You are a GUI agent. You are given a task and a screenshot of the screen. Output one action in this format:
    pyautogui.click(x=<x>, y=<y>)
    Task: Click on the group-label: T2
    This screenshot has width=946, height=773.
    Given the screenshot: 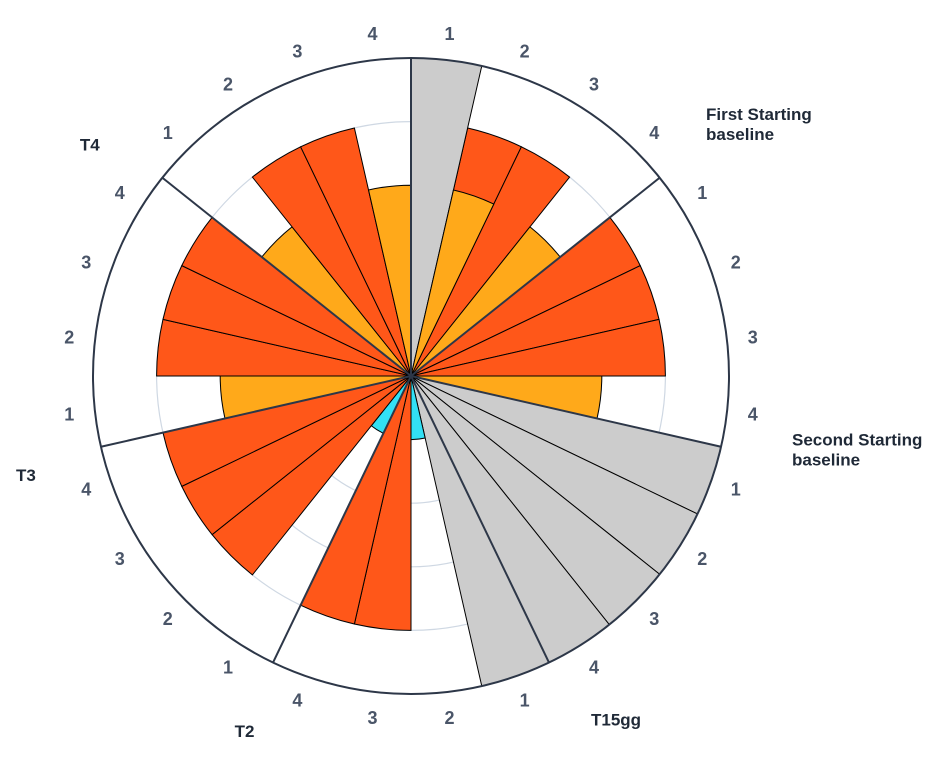 What is the action you would take?
    pyautogui.click(x=245, y=731)
    